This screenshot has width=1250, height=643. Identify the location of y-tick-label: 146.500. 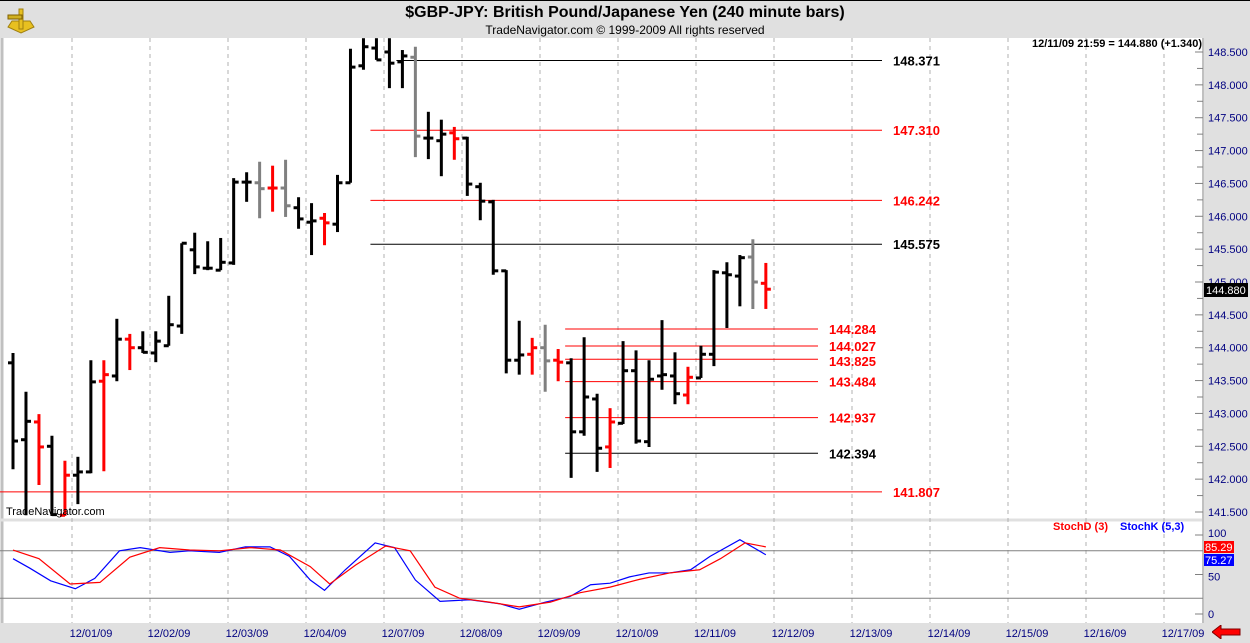
(1228, 184).